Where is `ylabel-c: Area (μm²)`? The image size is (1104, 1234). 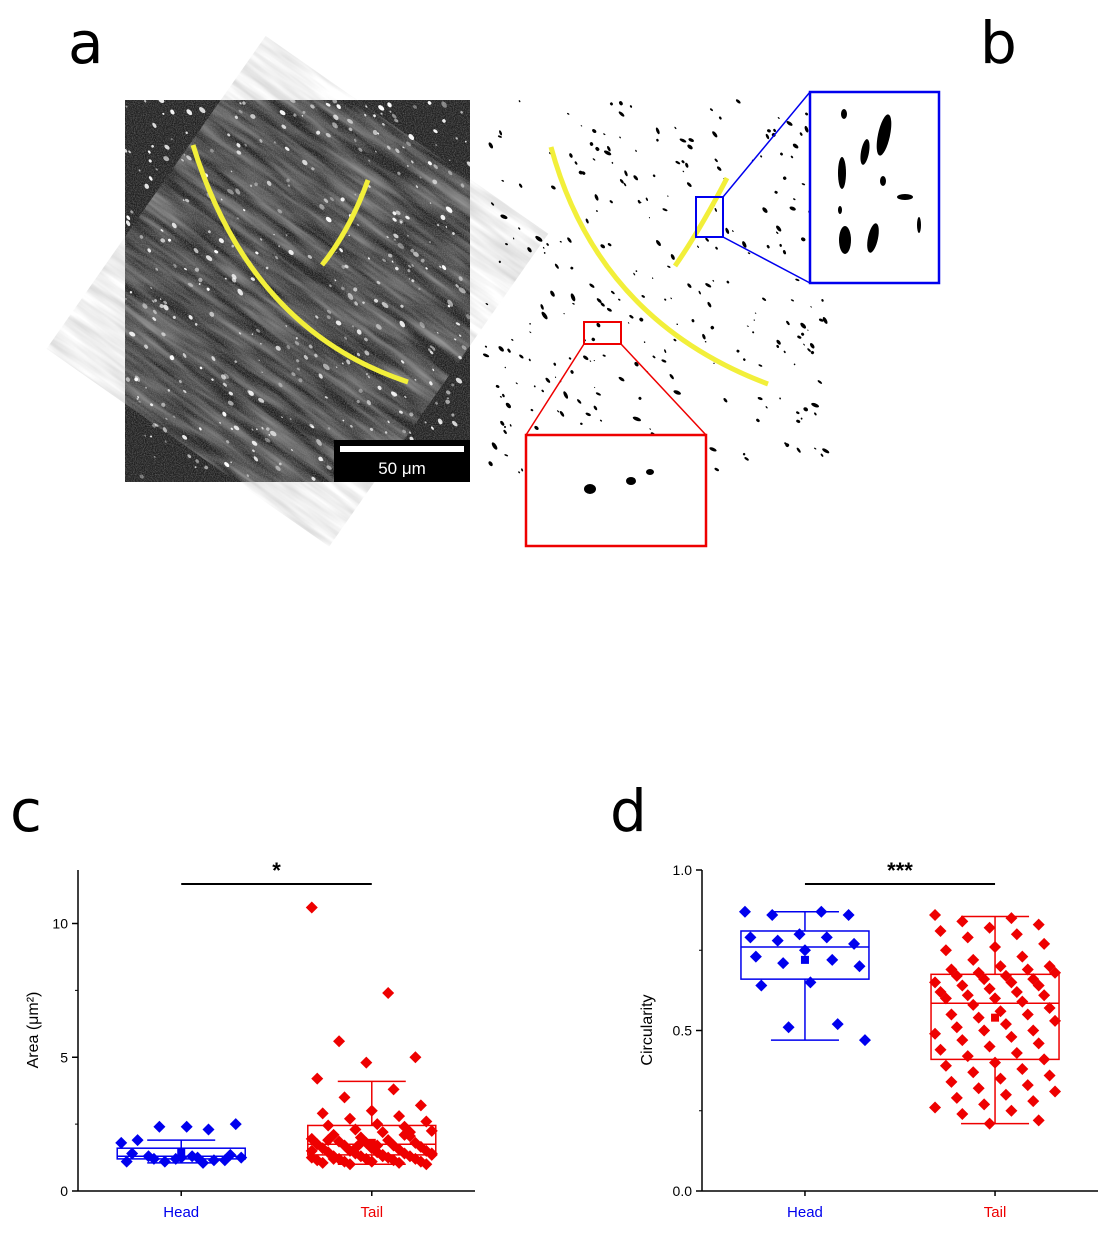
ylabel-c: Area (μm²) is located at coordinates (33, 1030).